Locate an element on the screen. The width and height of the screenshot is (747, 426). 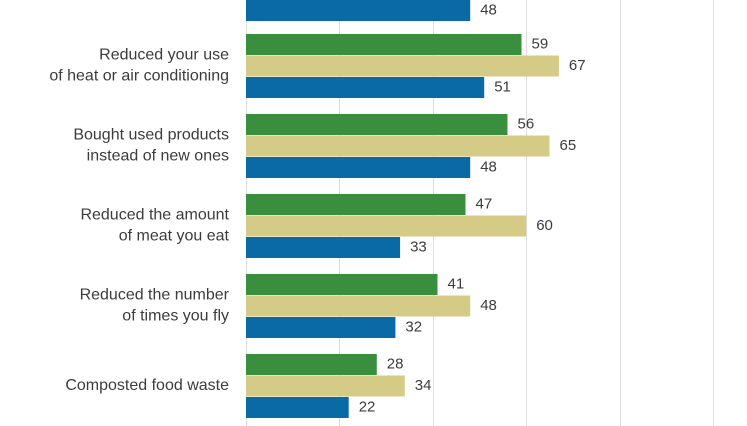
category-label-3-line0: Reduced the amount is located at coordinates (154, 215).